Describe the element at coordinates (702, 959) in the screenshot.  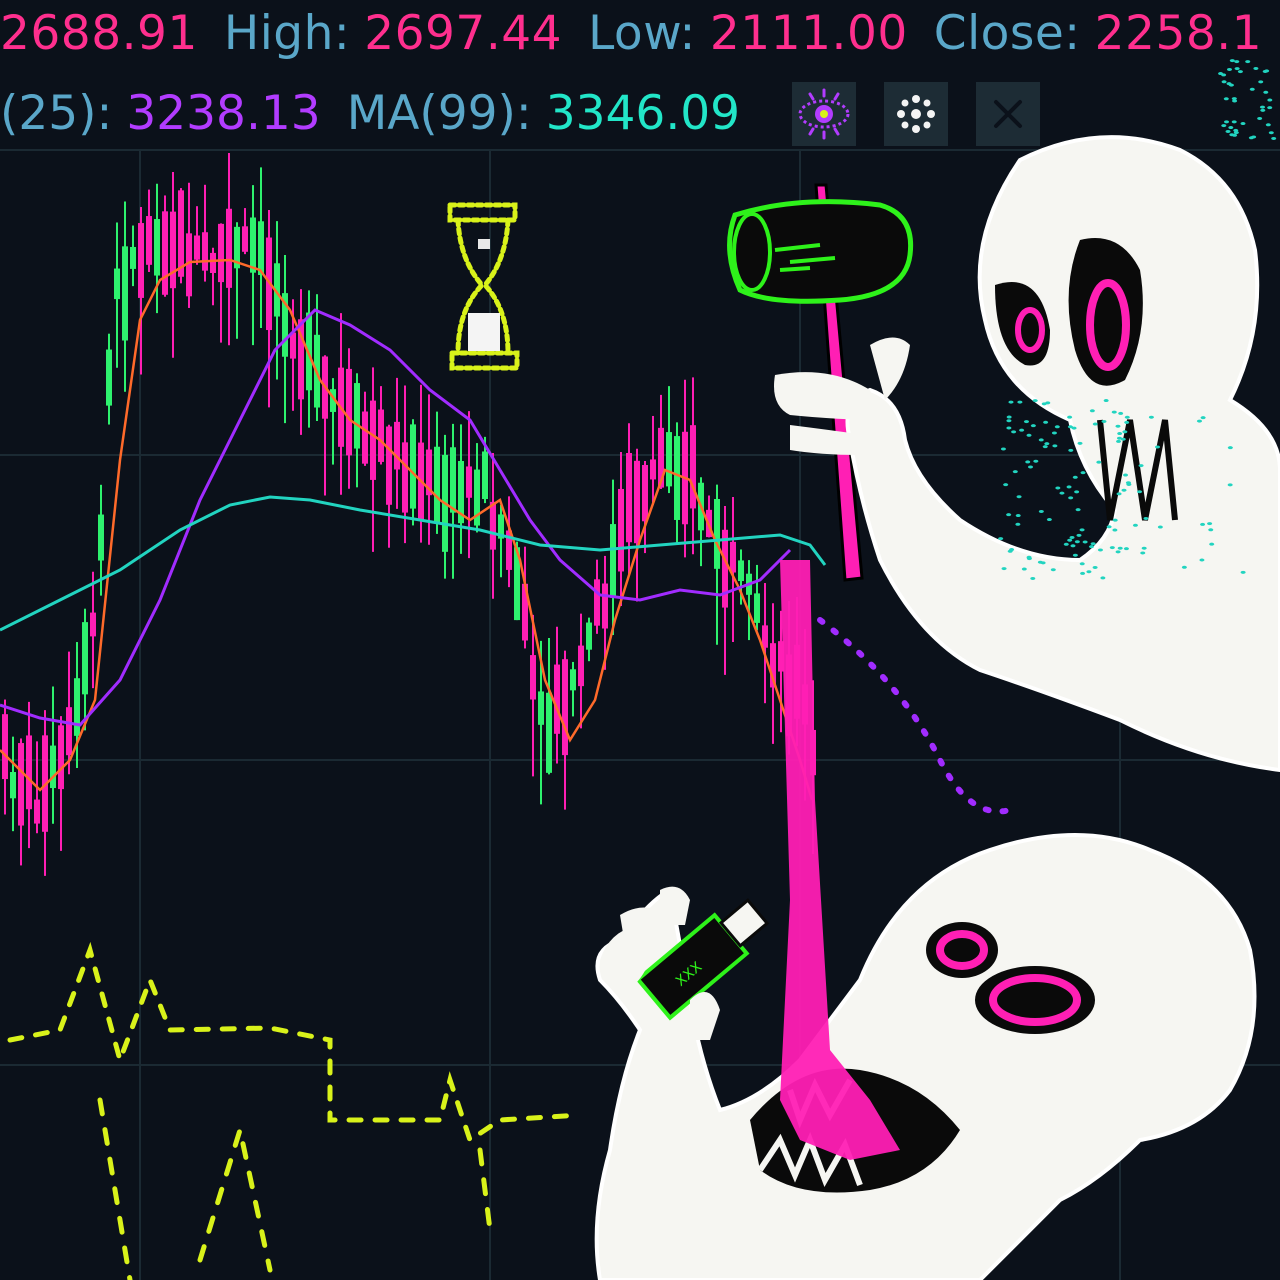
I see `usb-stick-icon: XXX` at that location.